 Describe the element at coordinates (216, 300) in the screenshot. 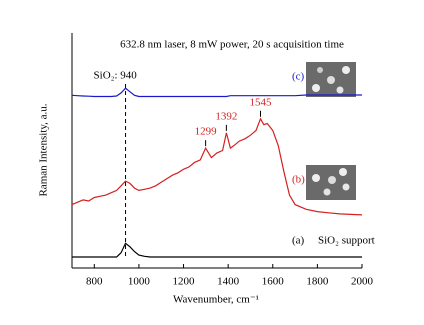

I see `x-axis-label: Wavenumber, cm⁻¹` at that location.